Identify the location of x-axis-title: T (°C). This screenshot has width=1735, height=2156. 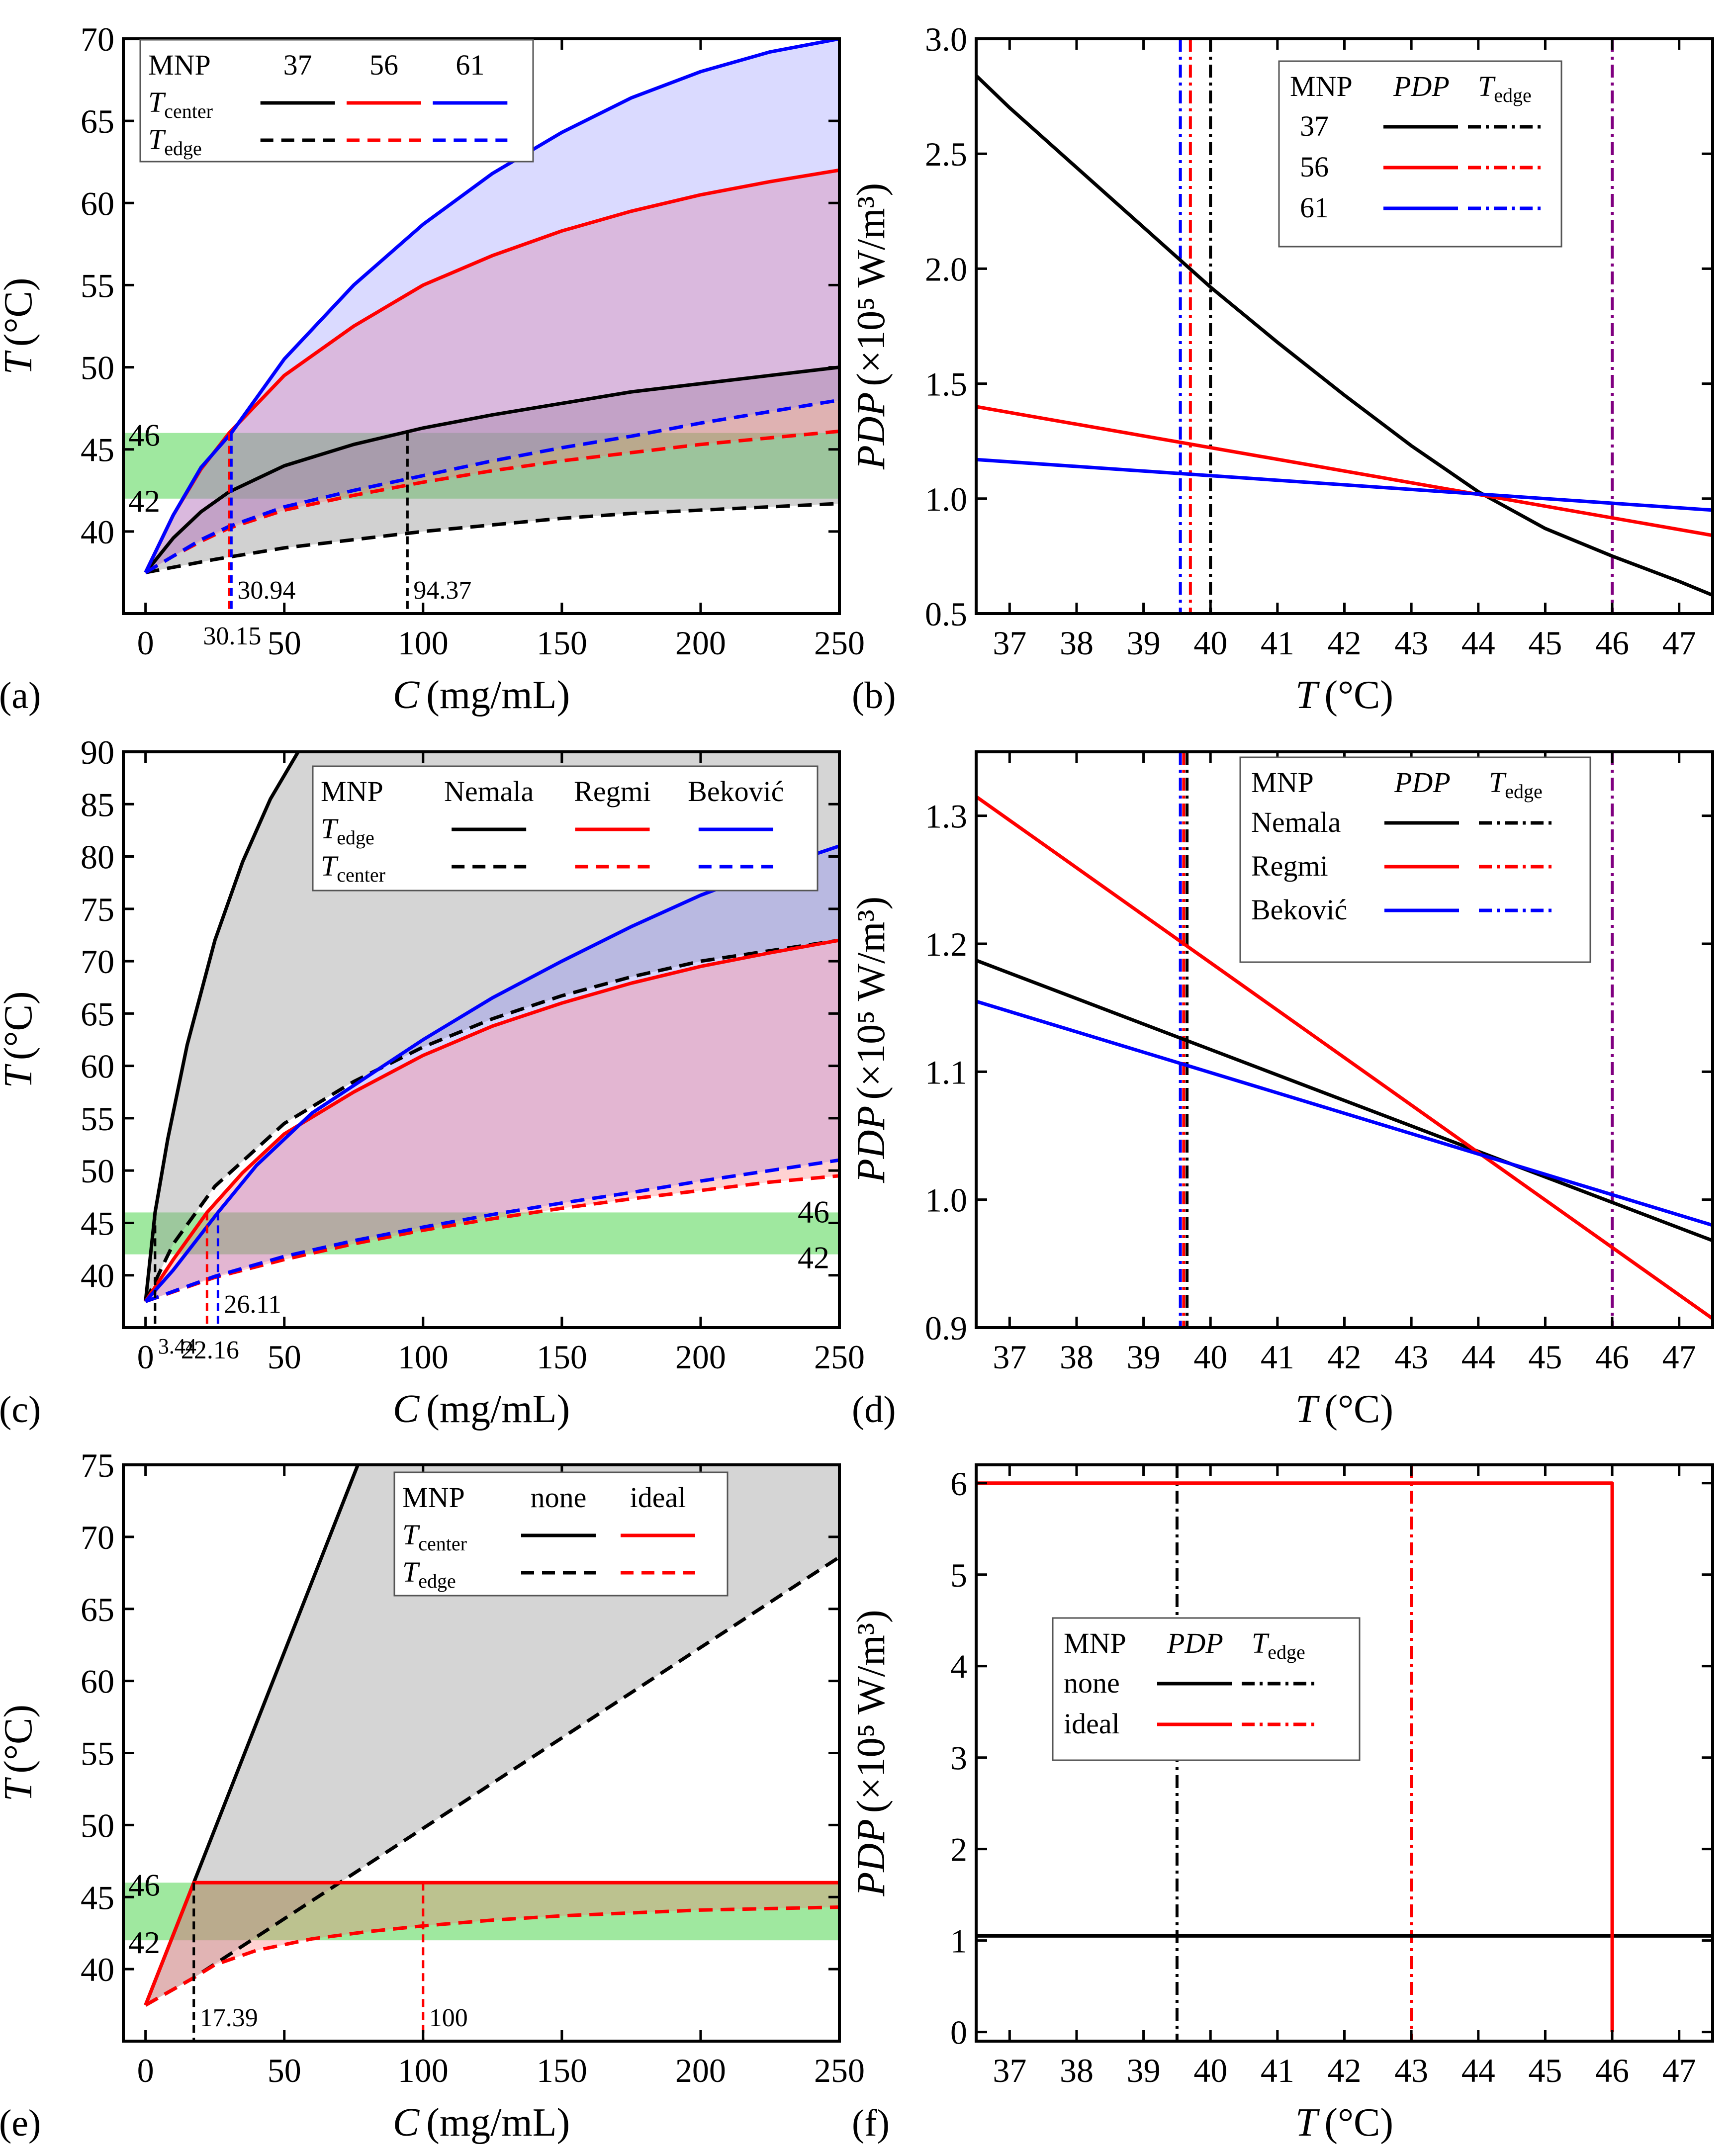
(1344, 2123).